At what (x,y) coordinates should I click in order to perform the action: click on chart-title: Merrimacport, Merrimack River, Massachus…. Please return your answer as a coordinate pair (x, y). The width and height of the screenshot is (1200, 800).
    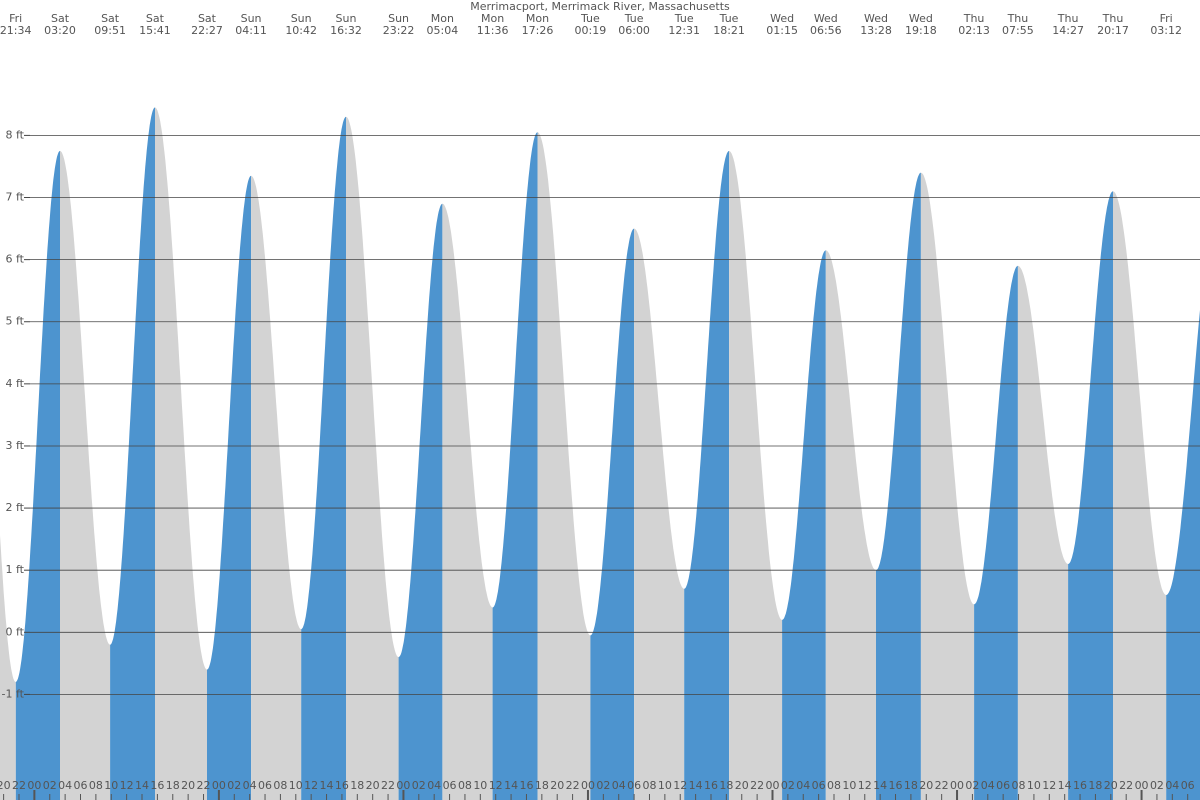
    Looking at the image, I should click on (600, 6).